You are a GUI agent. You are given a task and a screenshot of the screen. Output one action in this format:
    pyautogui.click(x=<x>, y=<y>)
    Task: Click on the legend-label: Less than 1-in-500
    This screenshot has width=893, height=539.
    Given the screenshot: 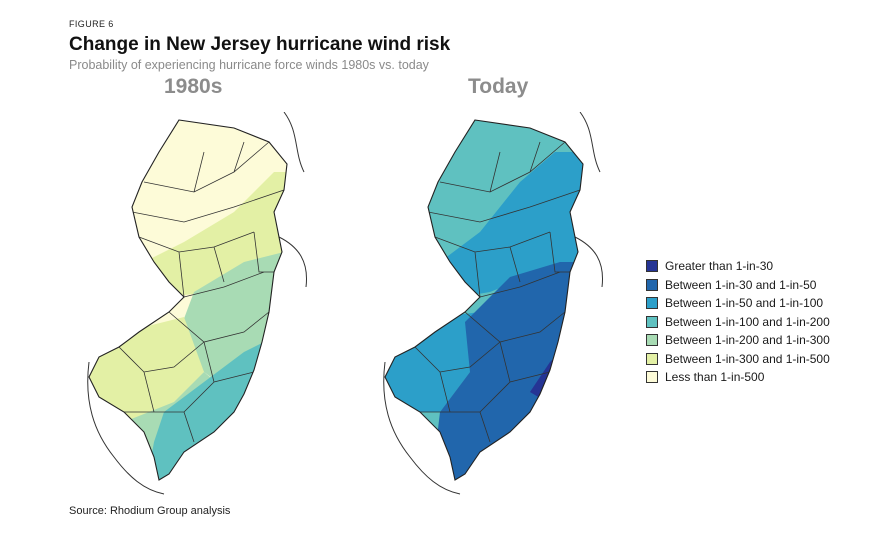 What is the action you would take?
    pyautogui.click(x=715, y=377)
    